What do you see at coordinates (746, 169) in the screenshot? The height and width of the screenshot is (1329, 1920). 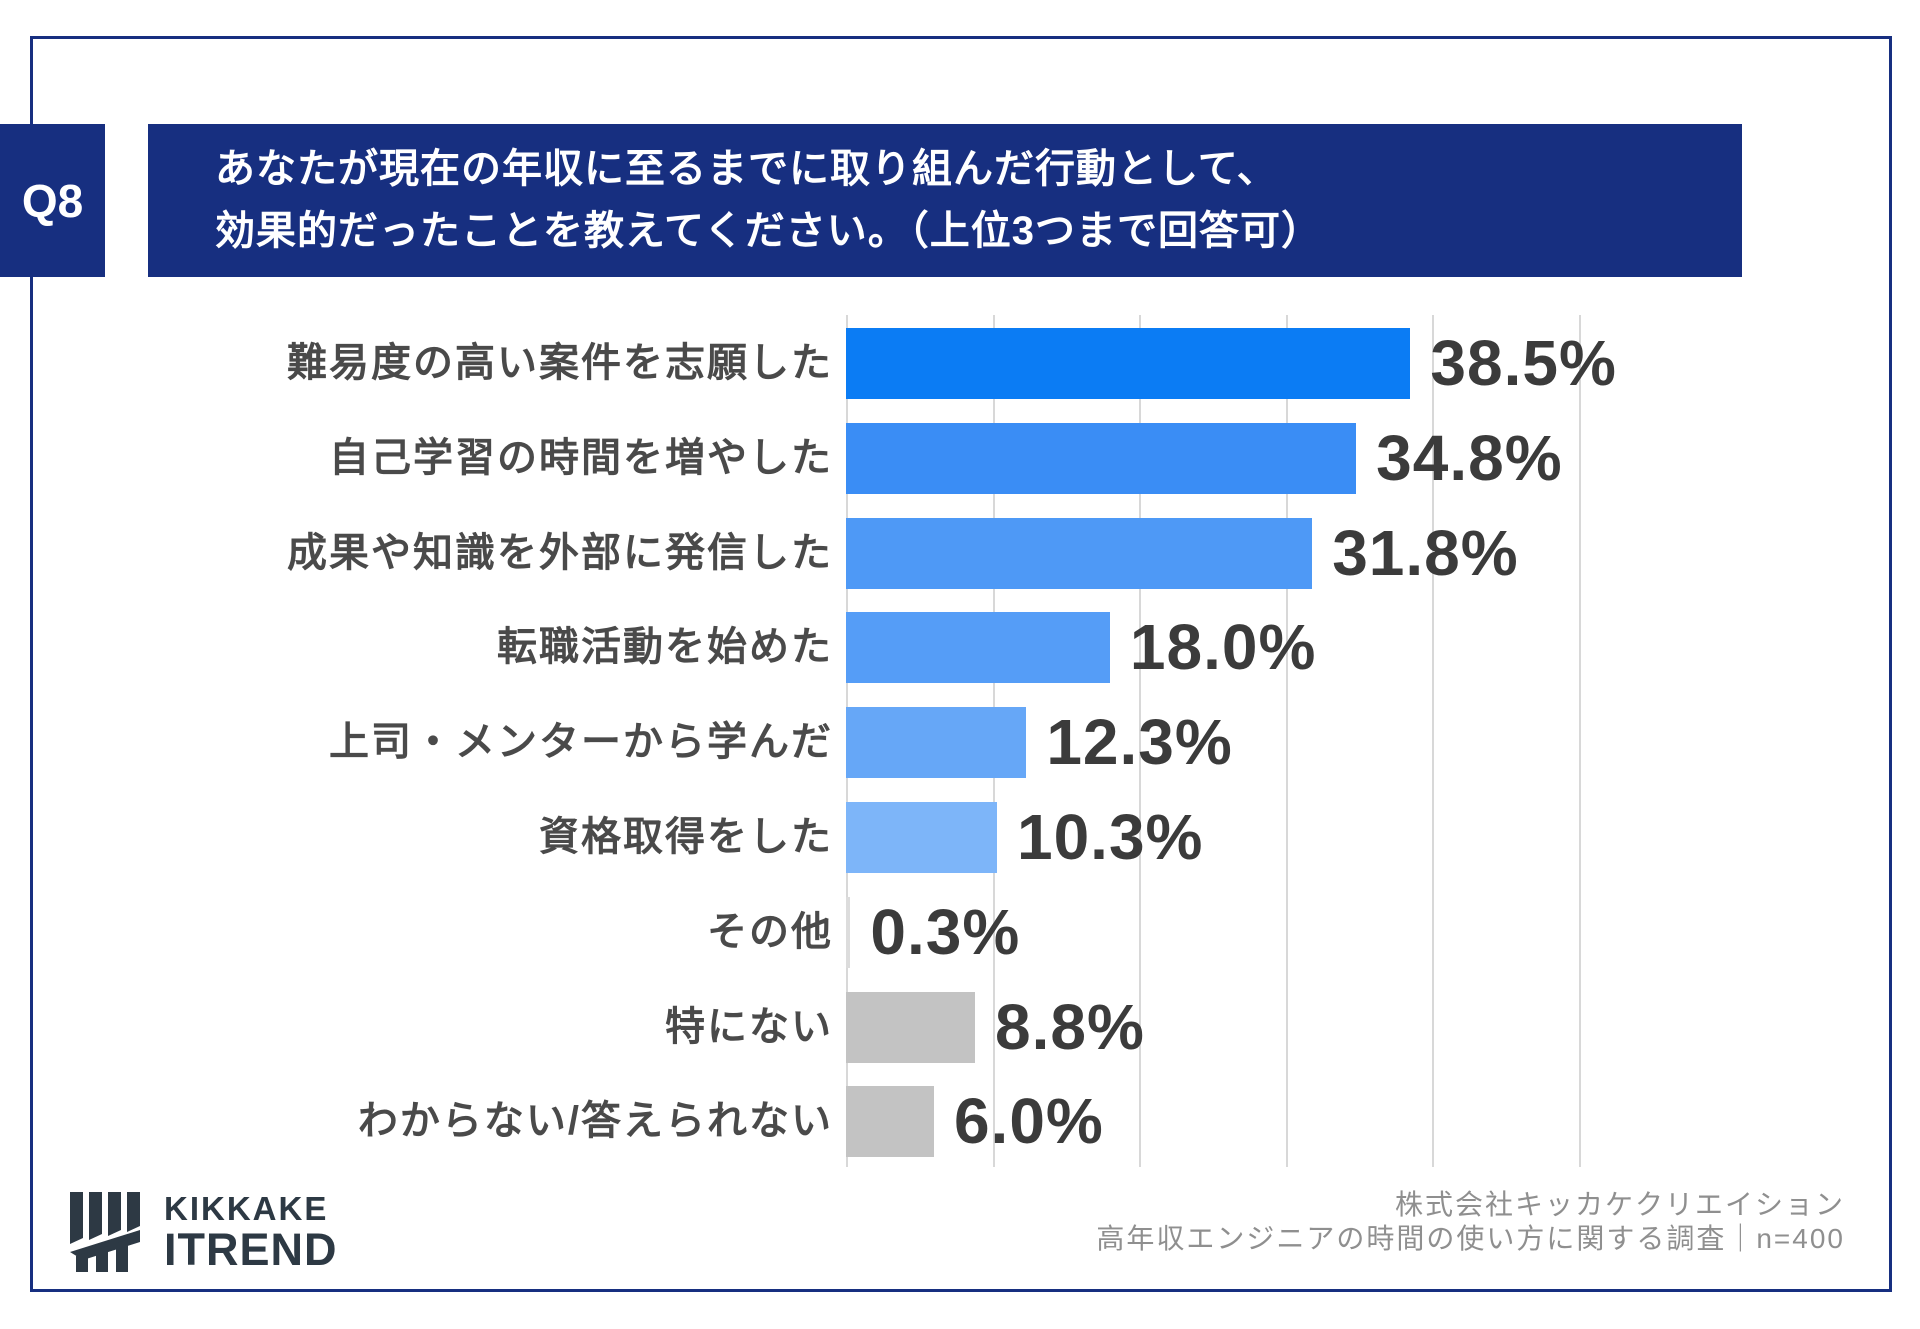 I see `question-title-line-1: あなたが現在の年収に至るまでに取り組んだ行動として、` at bounding box center [746, 169].